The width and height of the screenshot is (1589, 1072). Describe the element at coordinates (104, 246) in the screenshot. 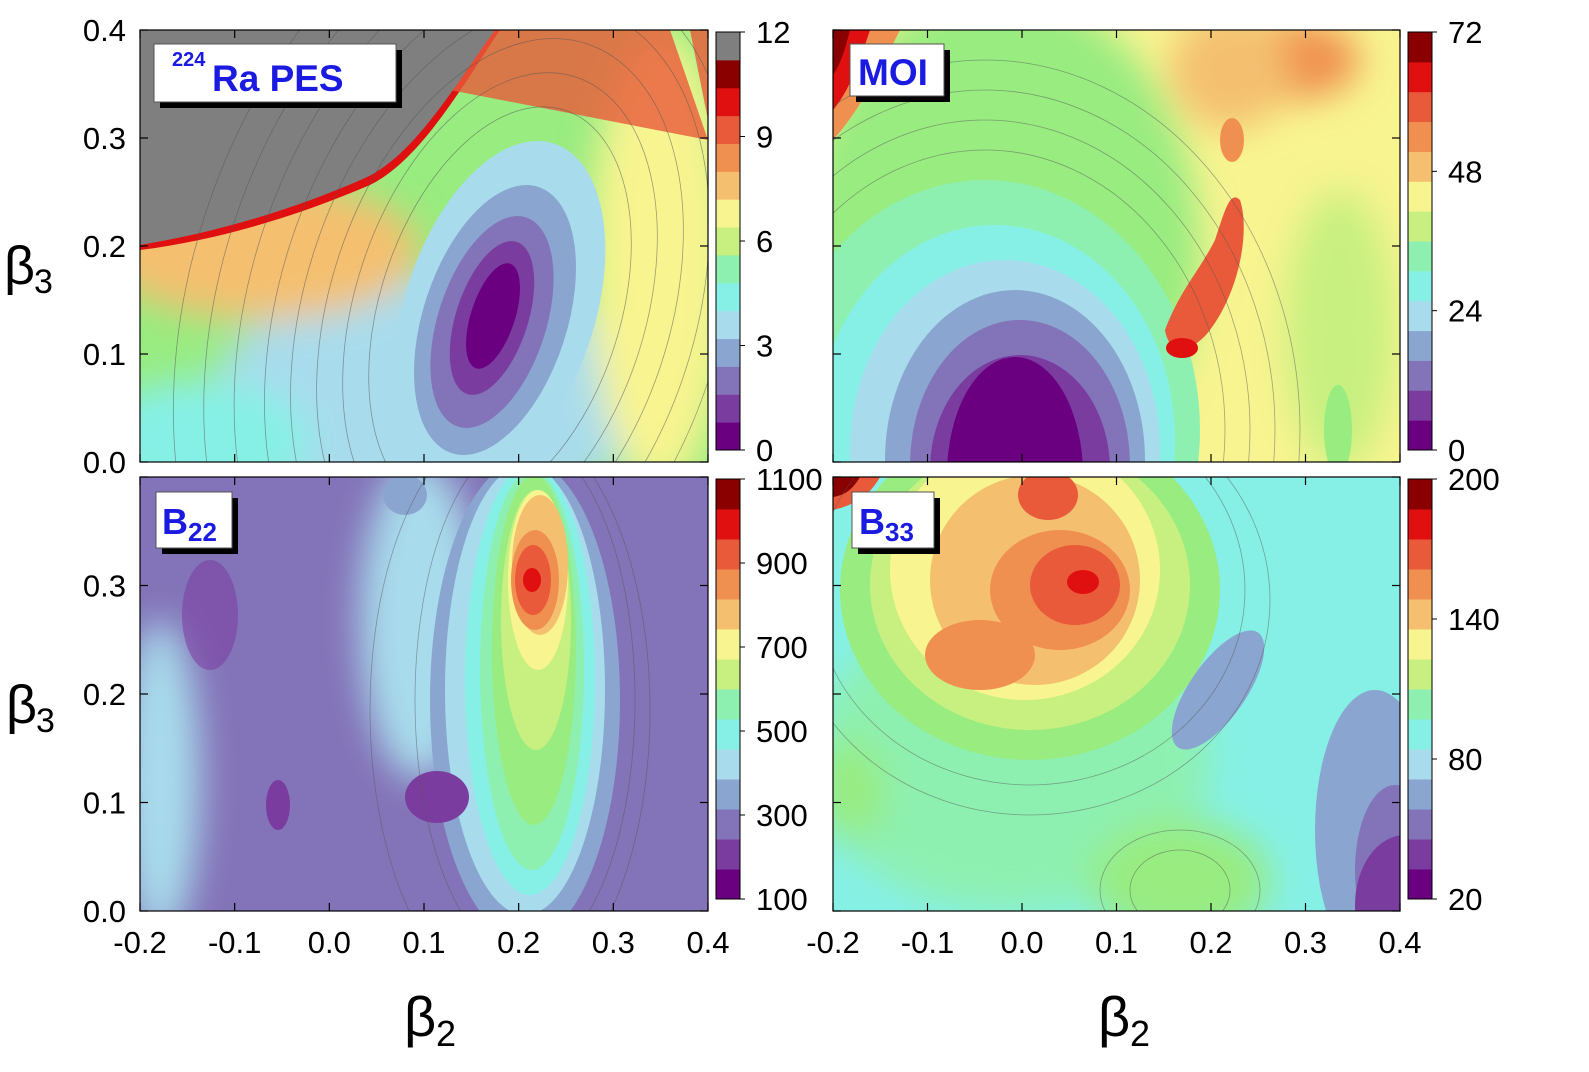

I see `y-tick-label: 0.2` at that location.